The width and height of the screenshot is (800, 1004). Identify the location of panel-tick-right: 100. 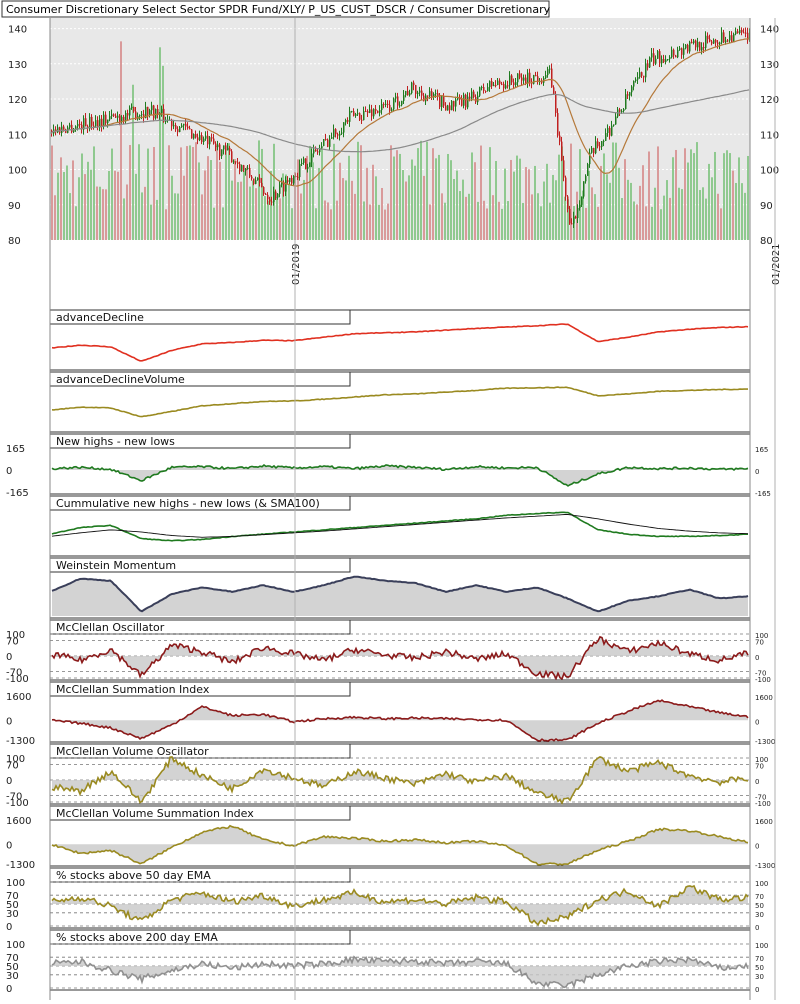
(761, 760).